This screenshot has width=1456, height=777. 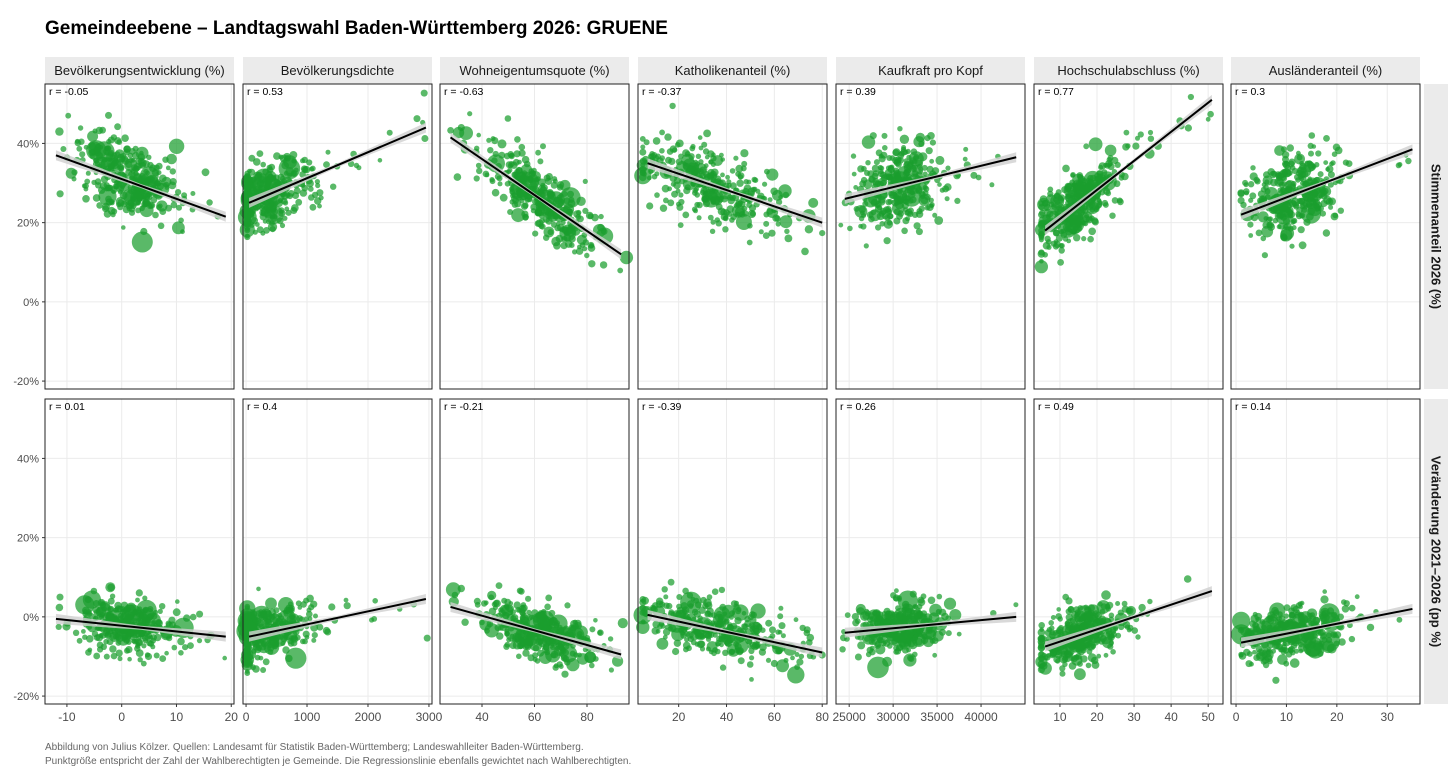 I want to click on panel: r = 0.53, so click(x=335, y=236).